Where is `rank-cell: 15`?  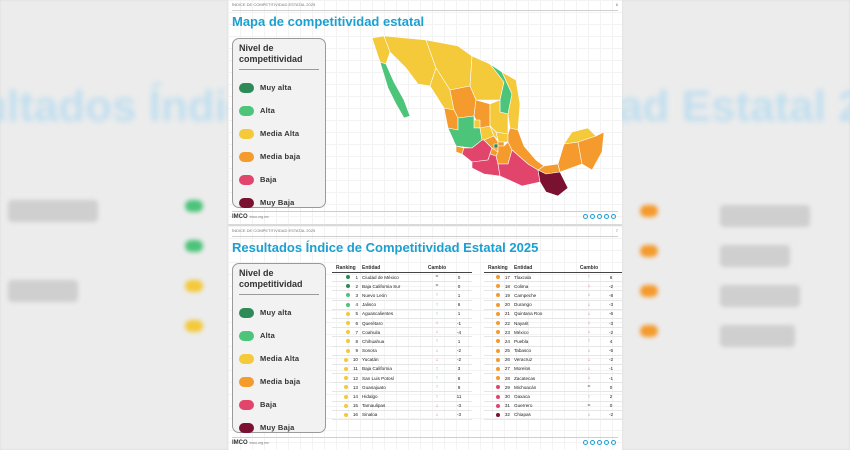
rank-cell: 15 is located at coordinates (347, 405).